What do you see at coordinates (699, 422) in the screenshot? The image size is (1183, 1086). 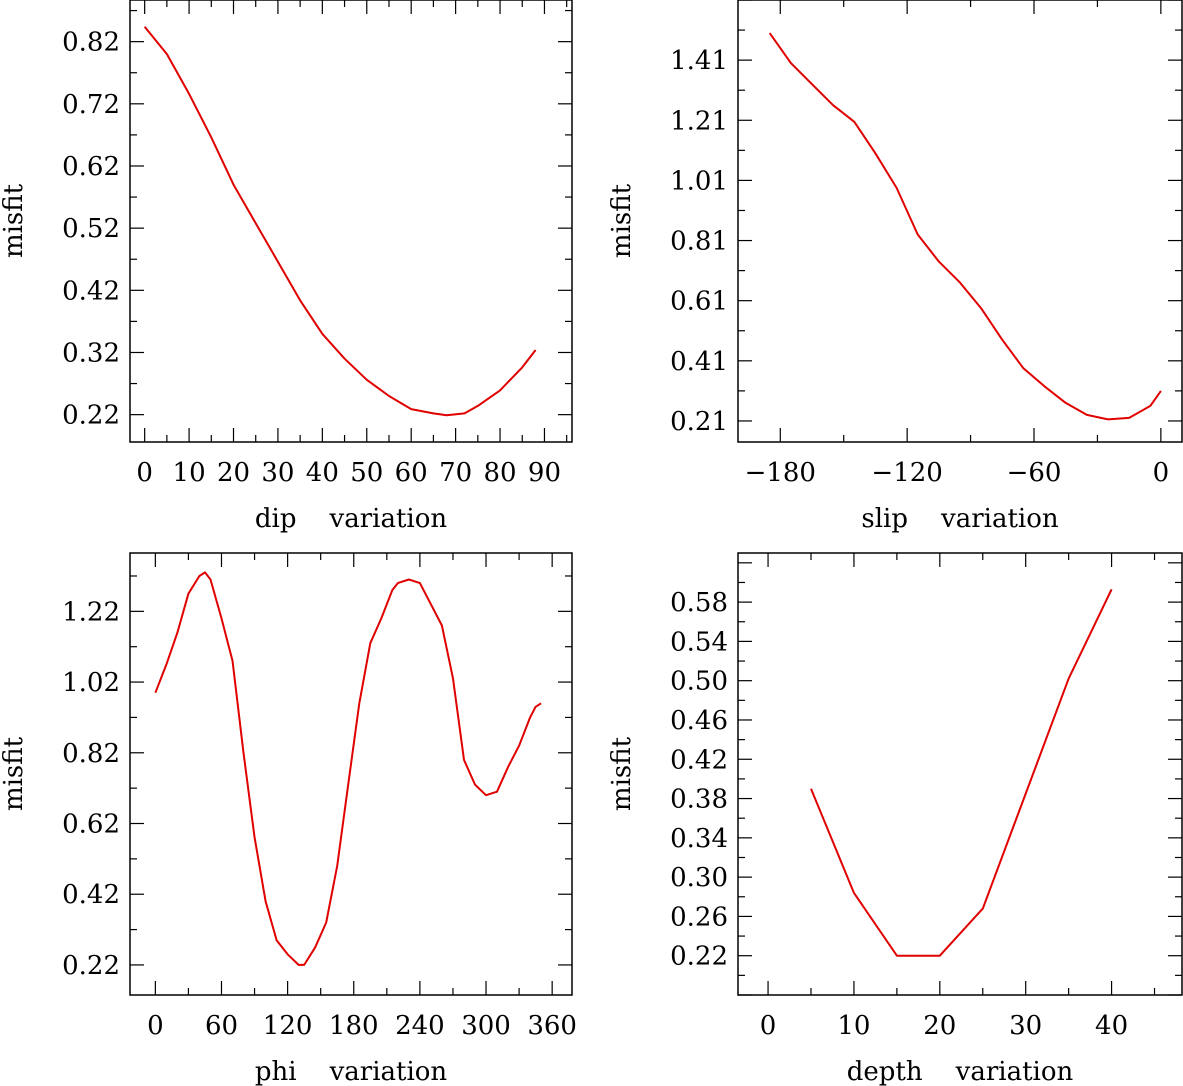 I see `y-tick-label-slip: 0.21` at bounding box center [699, 422].